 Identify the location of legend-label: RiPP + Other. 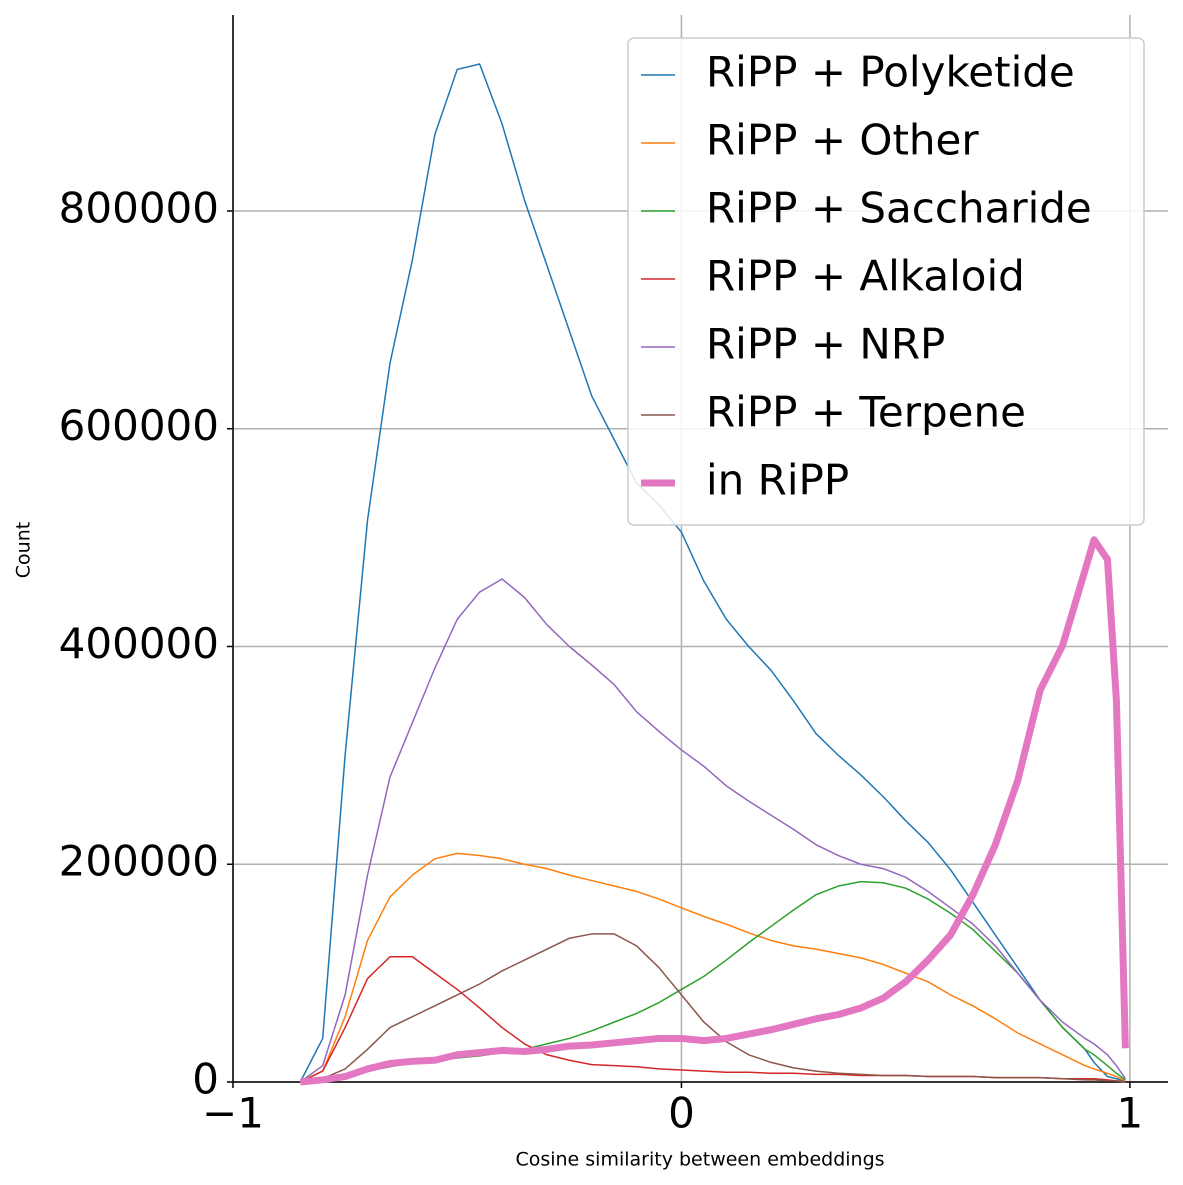
(842, 140).